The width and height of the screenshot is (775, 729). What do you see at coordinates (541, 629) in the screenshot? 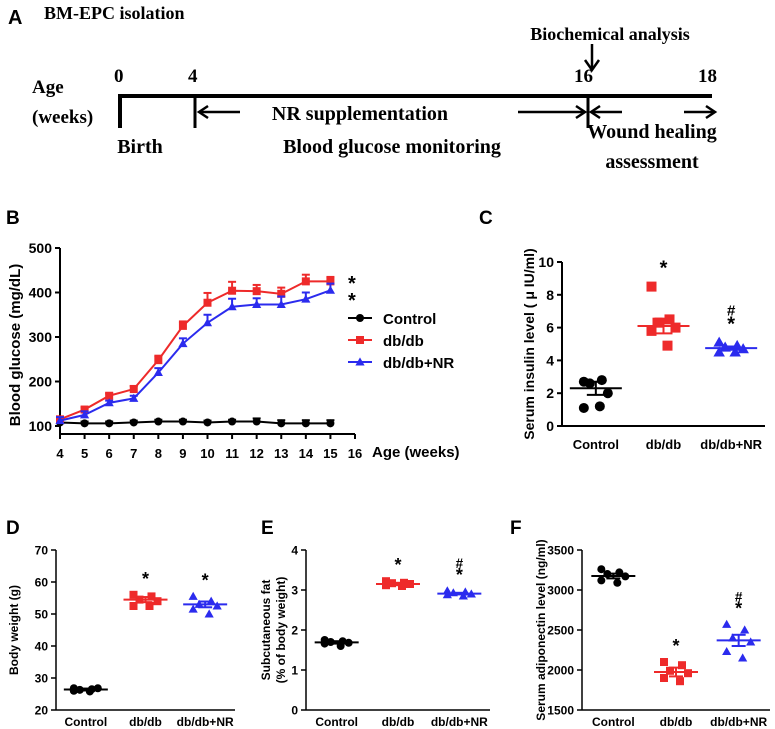
I see `y-axis-label: Serum adiponectin level (ng/ml)` at bounding box center [541, 629].